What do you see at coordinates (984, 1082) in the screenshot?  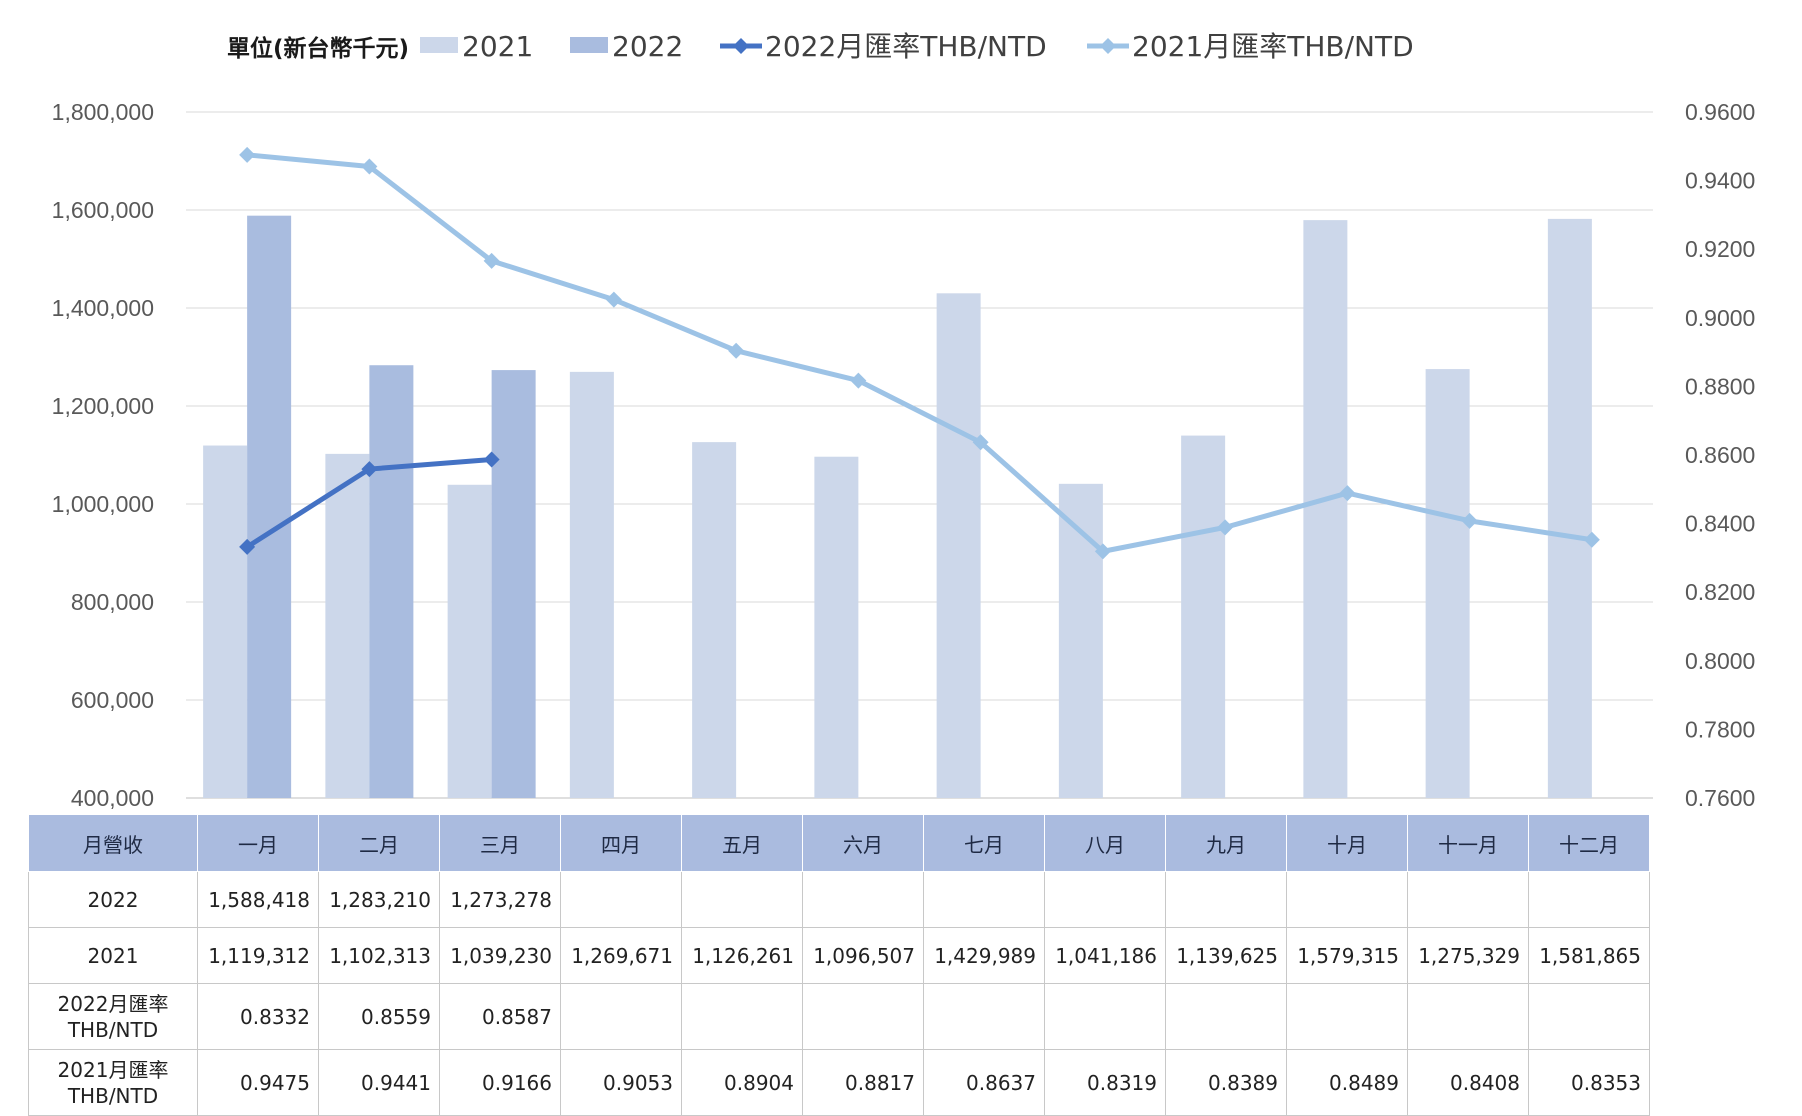 I see `table-cell: 0.8637` at bounding box center [984, 1082].